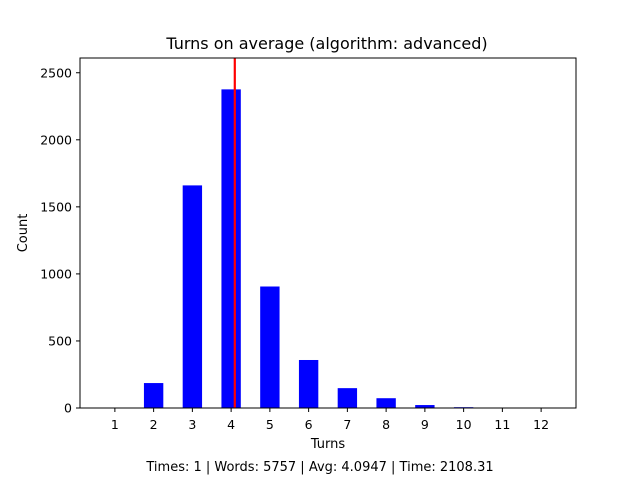 Image resolution: width=640 pixels, height=480 pixels. What do you see at coordinates (23, 233) in the screenshot?
I see `y-axis-label: Count` at bounding box center [23, 233].